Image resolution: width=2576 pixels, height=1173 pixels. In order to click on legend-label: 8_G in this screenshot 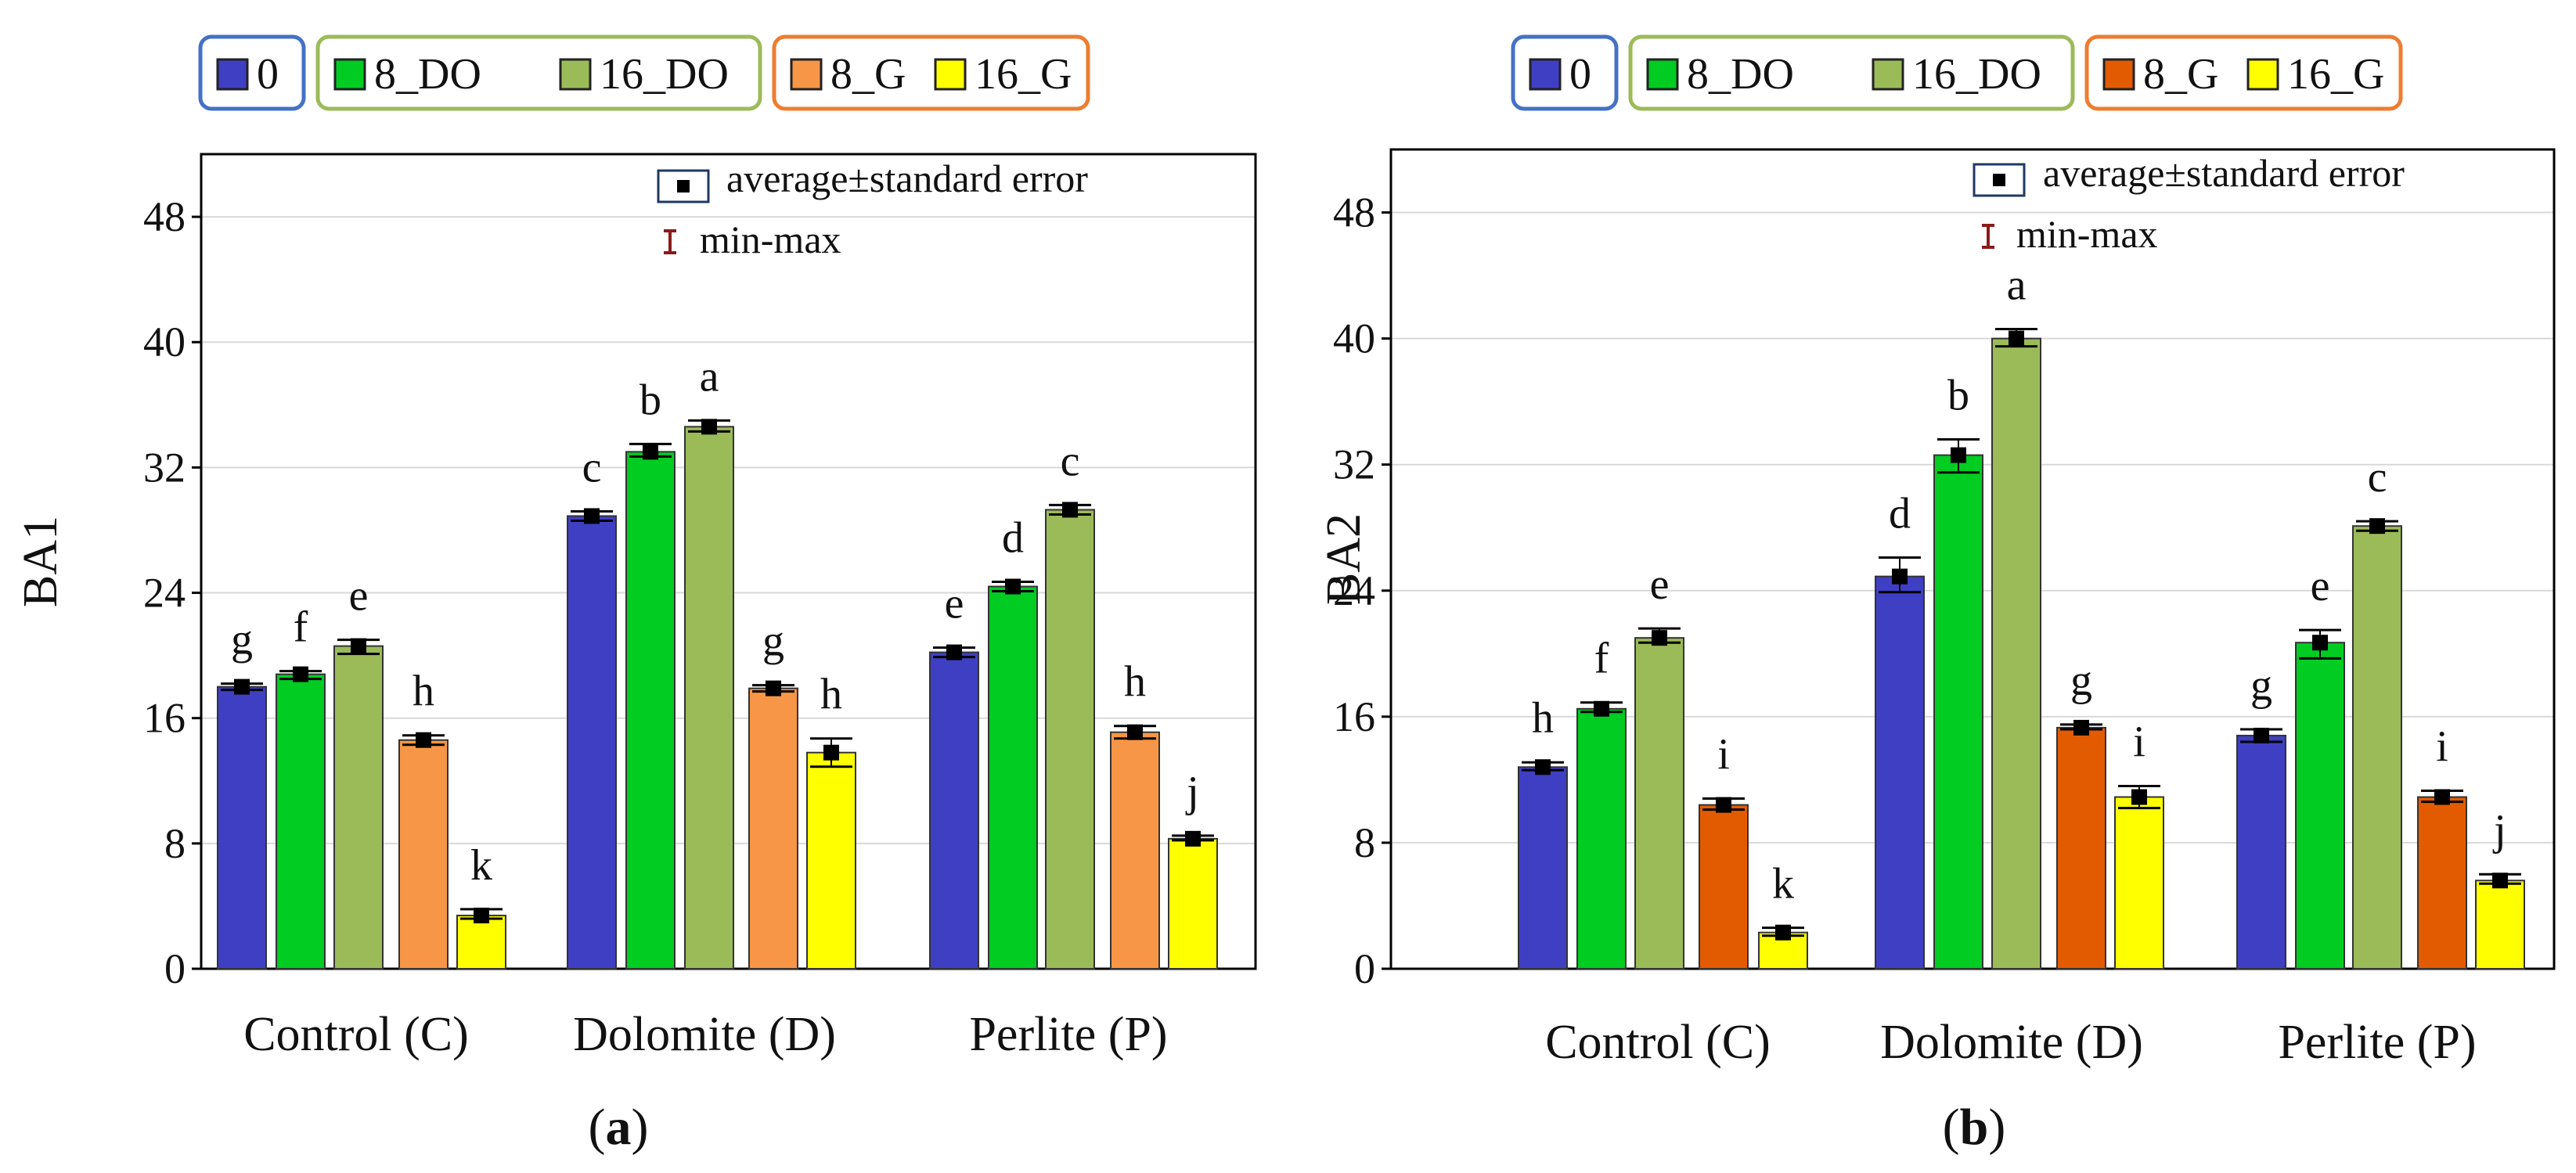, I will do `click(2180, 74)`.